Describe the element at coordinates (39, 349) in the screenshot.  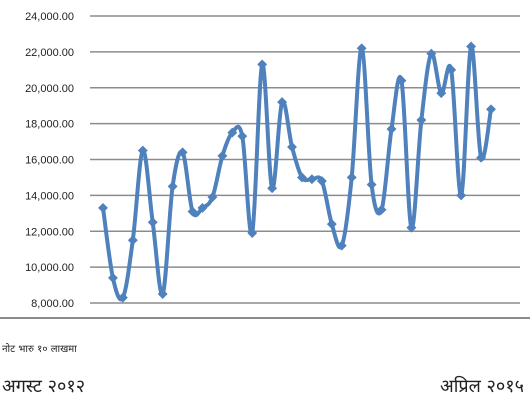
I see `unit-note: नोट भारु १० लाखमा` at that location.